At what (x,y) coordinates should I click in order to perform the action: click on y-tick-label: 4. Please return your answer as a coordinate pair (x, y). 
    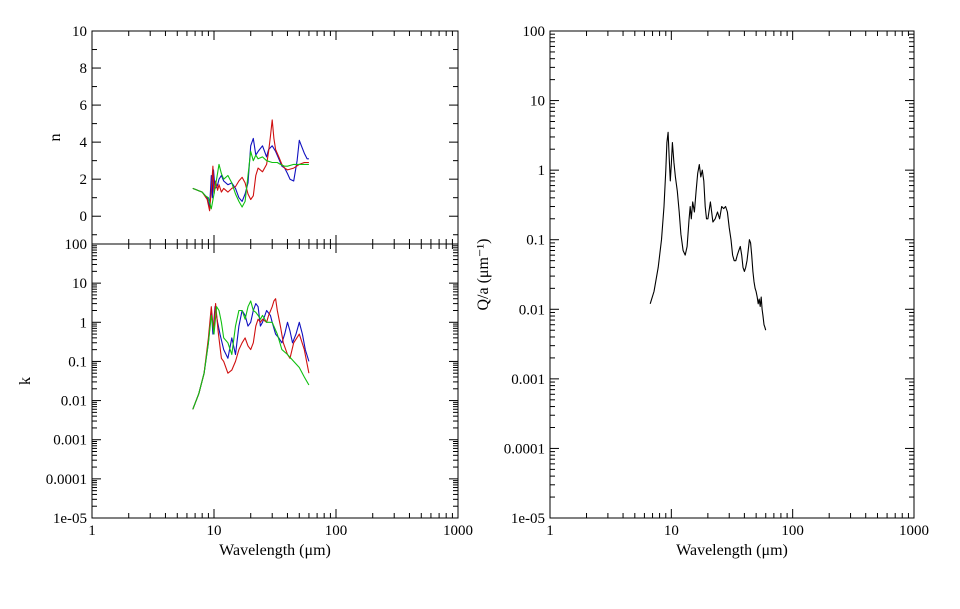
    Looking at the image, I should click on (84, 143).